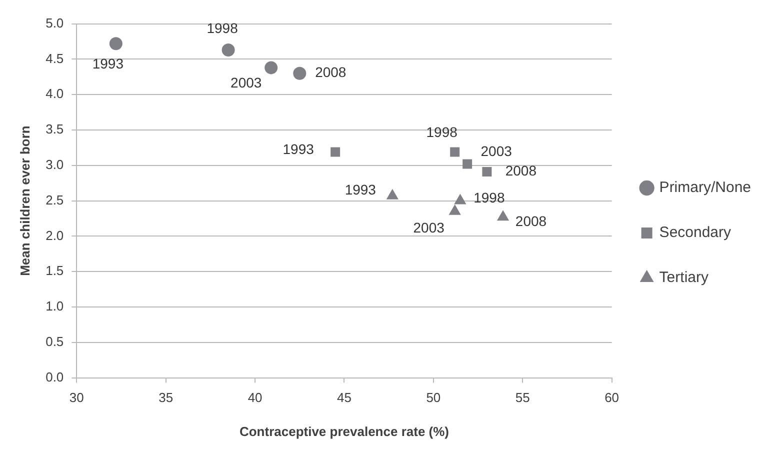 The width and height of the screenshot is (773, 452). I want to click on x-tick-label: 60, so click(612, 398).